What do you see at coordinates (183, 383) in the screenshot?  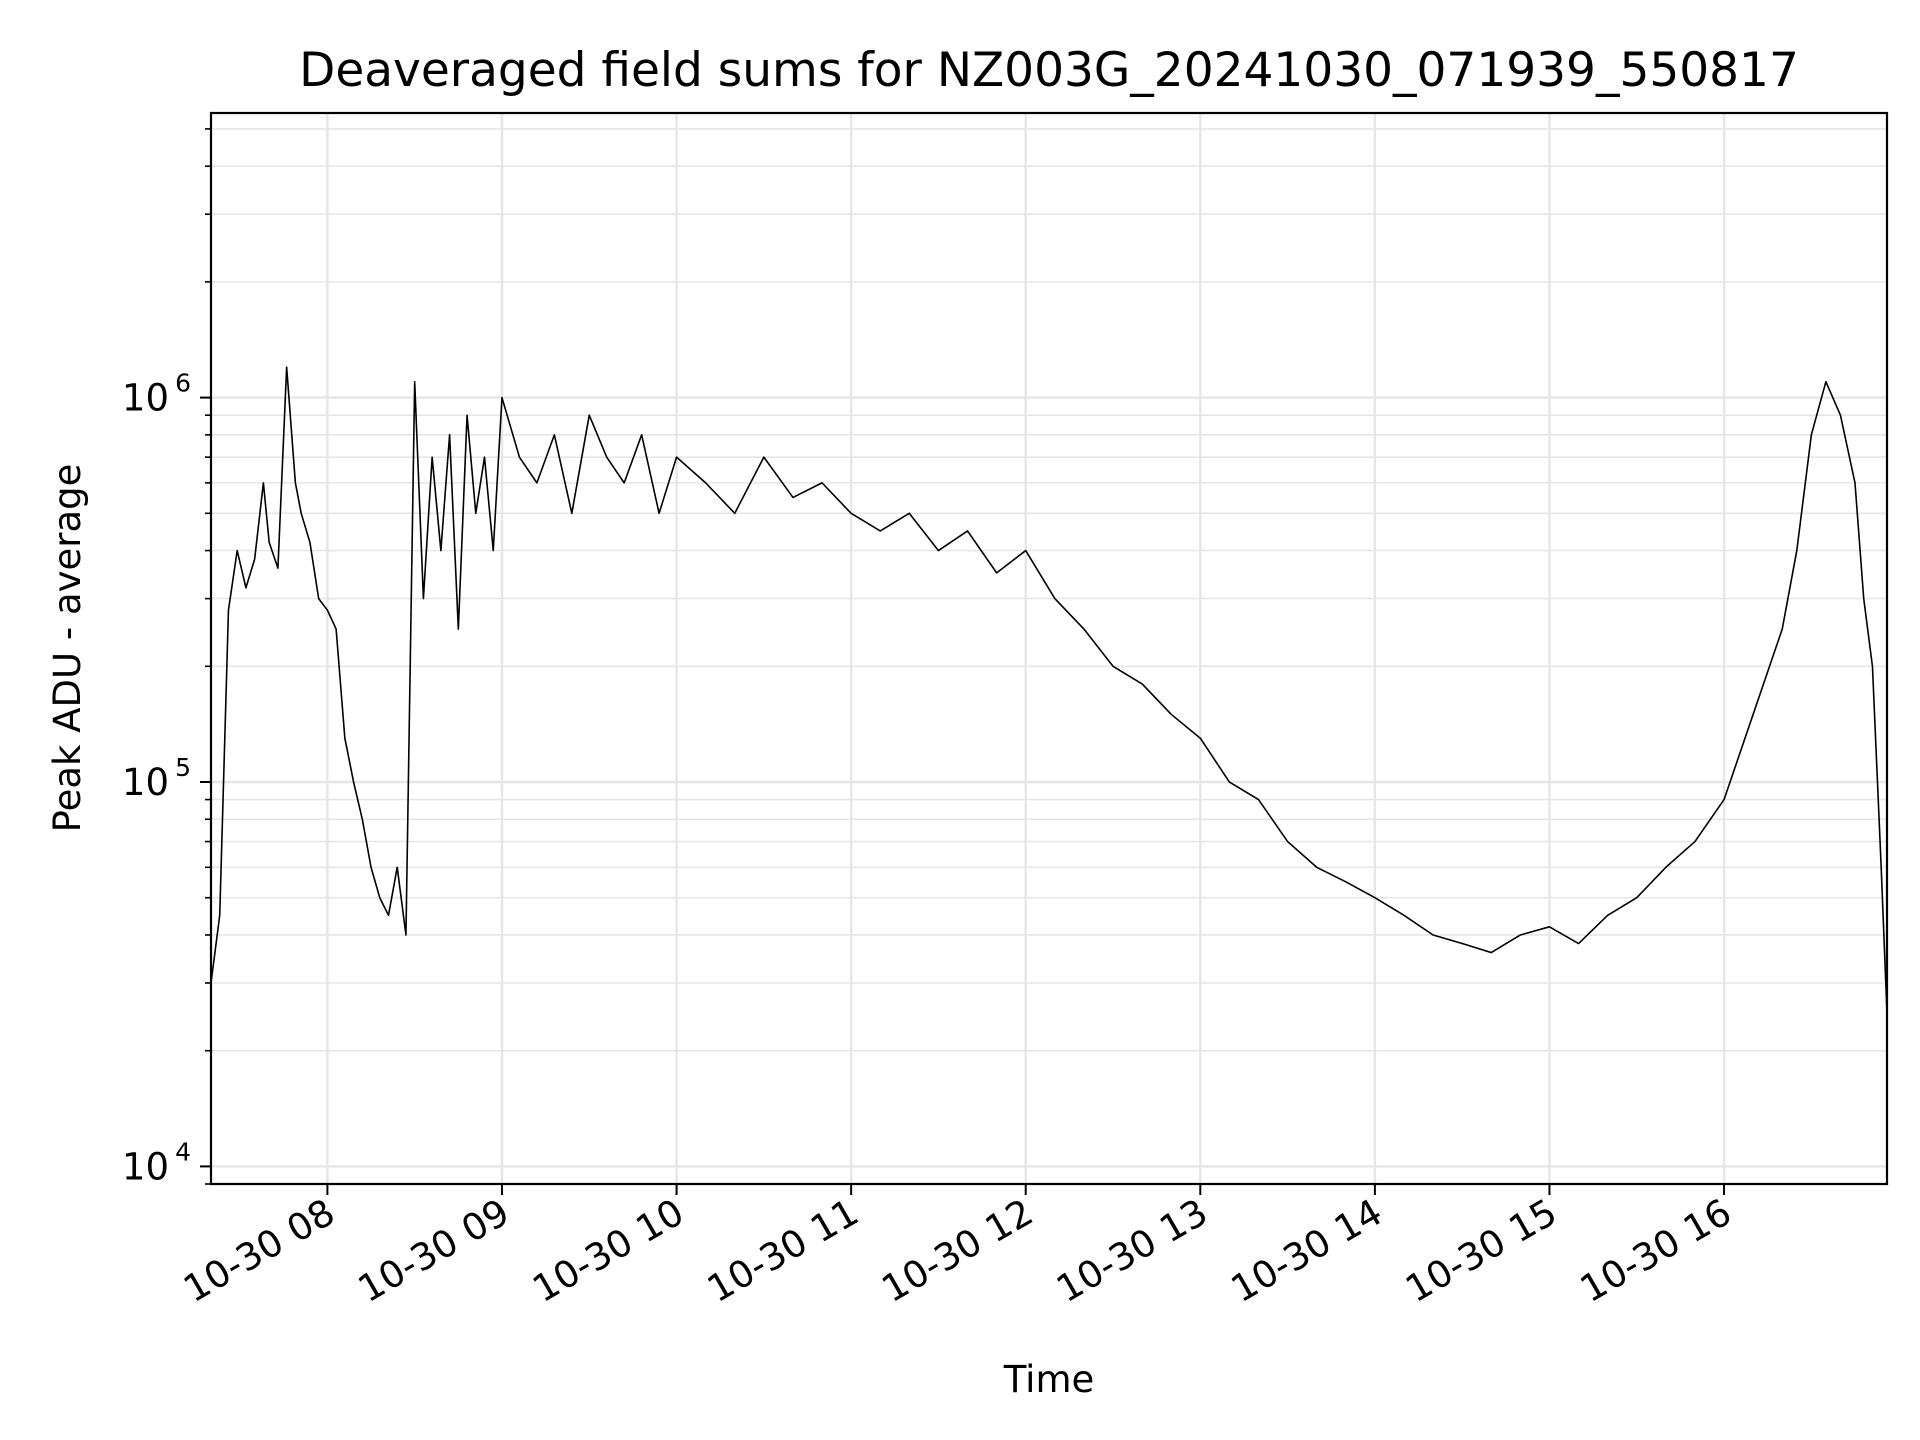 I see `y-tick-label-exponent: 6` at bounding box center [183, 383].